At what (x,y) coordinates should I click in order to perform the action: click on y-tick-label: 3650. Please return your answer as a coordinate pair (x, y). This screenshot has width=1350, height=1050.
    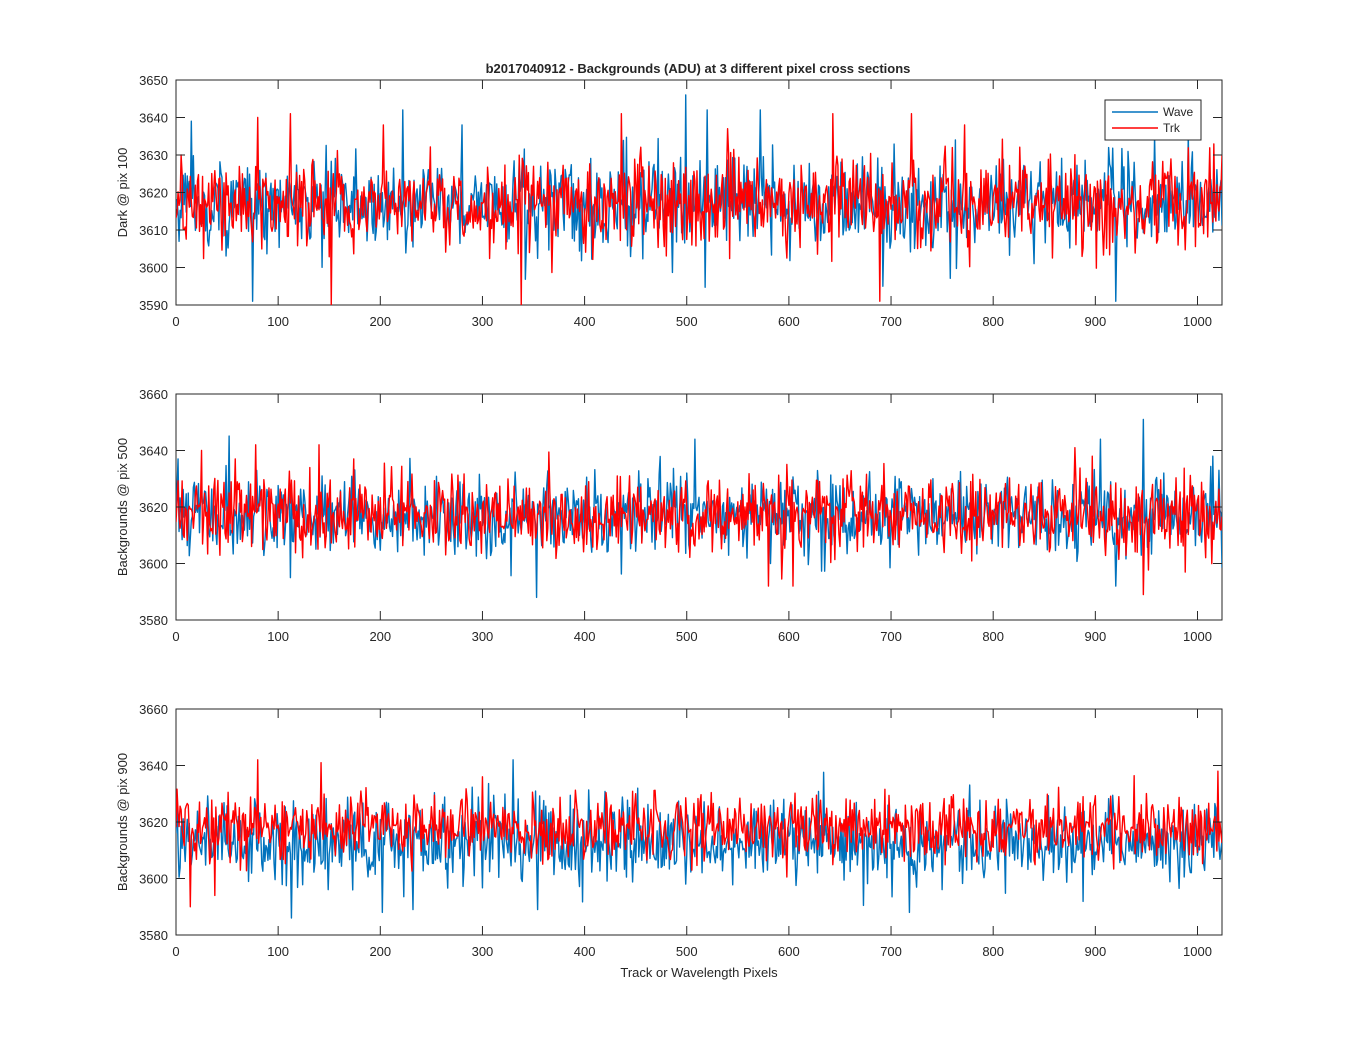
    Looking at the image, I should click on (153, 80).